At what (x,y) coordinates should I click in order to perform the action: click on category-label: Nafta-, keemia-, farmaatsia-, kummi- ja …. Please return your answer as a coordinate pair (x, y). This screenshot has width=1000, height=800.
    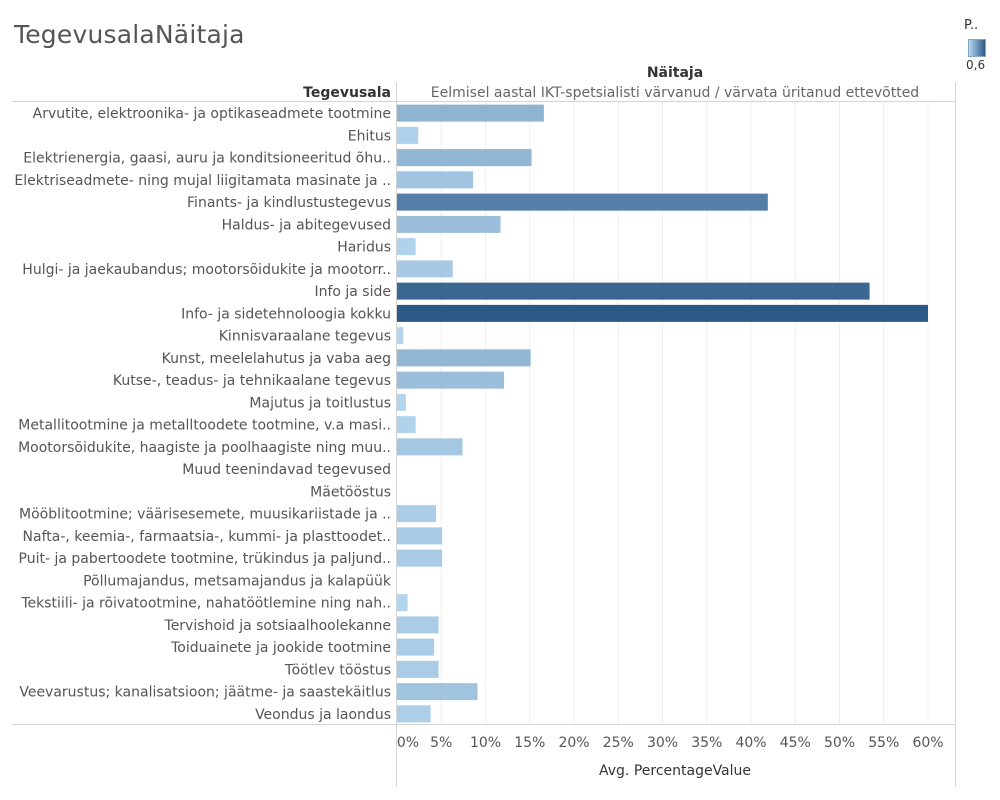
    Looking at the image, I should click on (207, 537).